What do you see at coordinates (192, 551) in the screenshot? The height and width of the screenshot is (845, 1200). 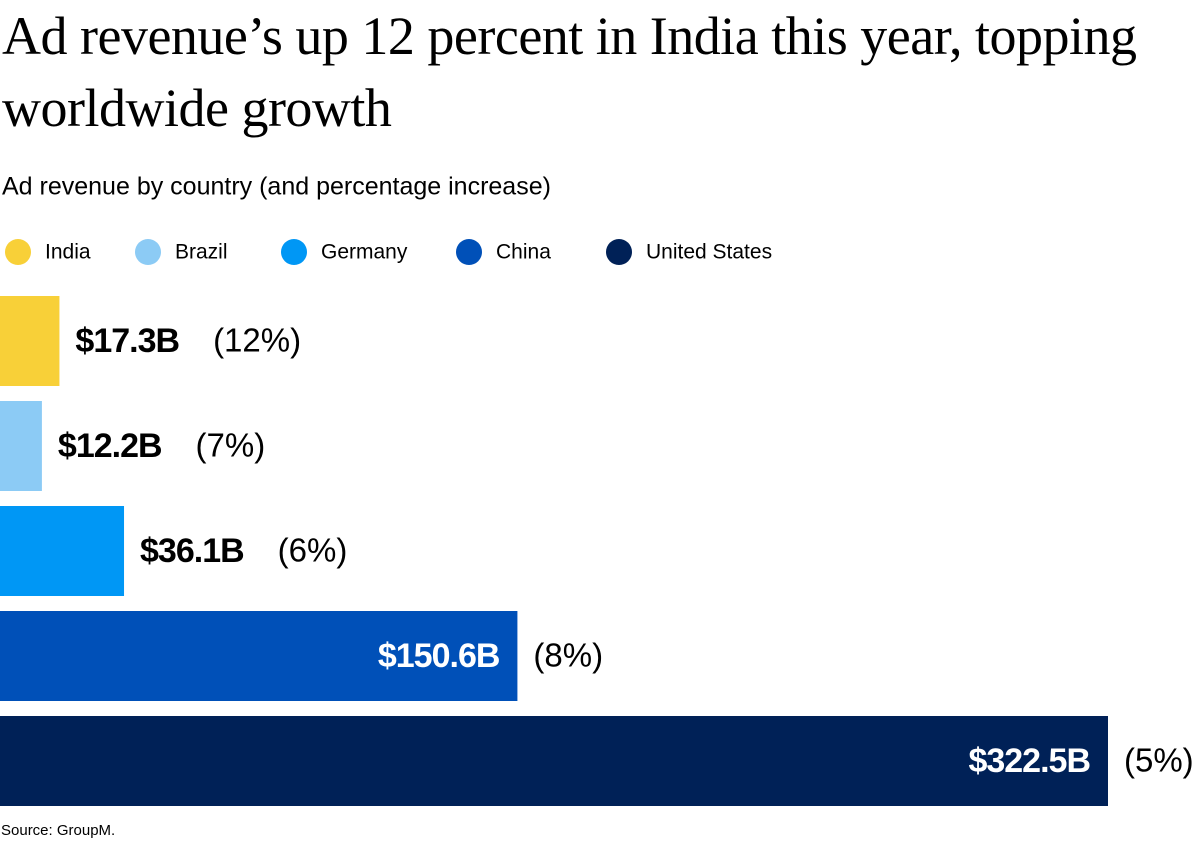 I see `value-label: $36.1B` at bounding box center [192, 551].